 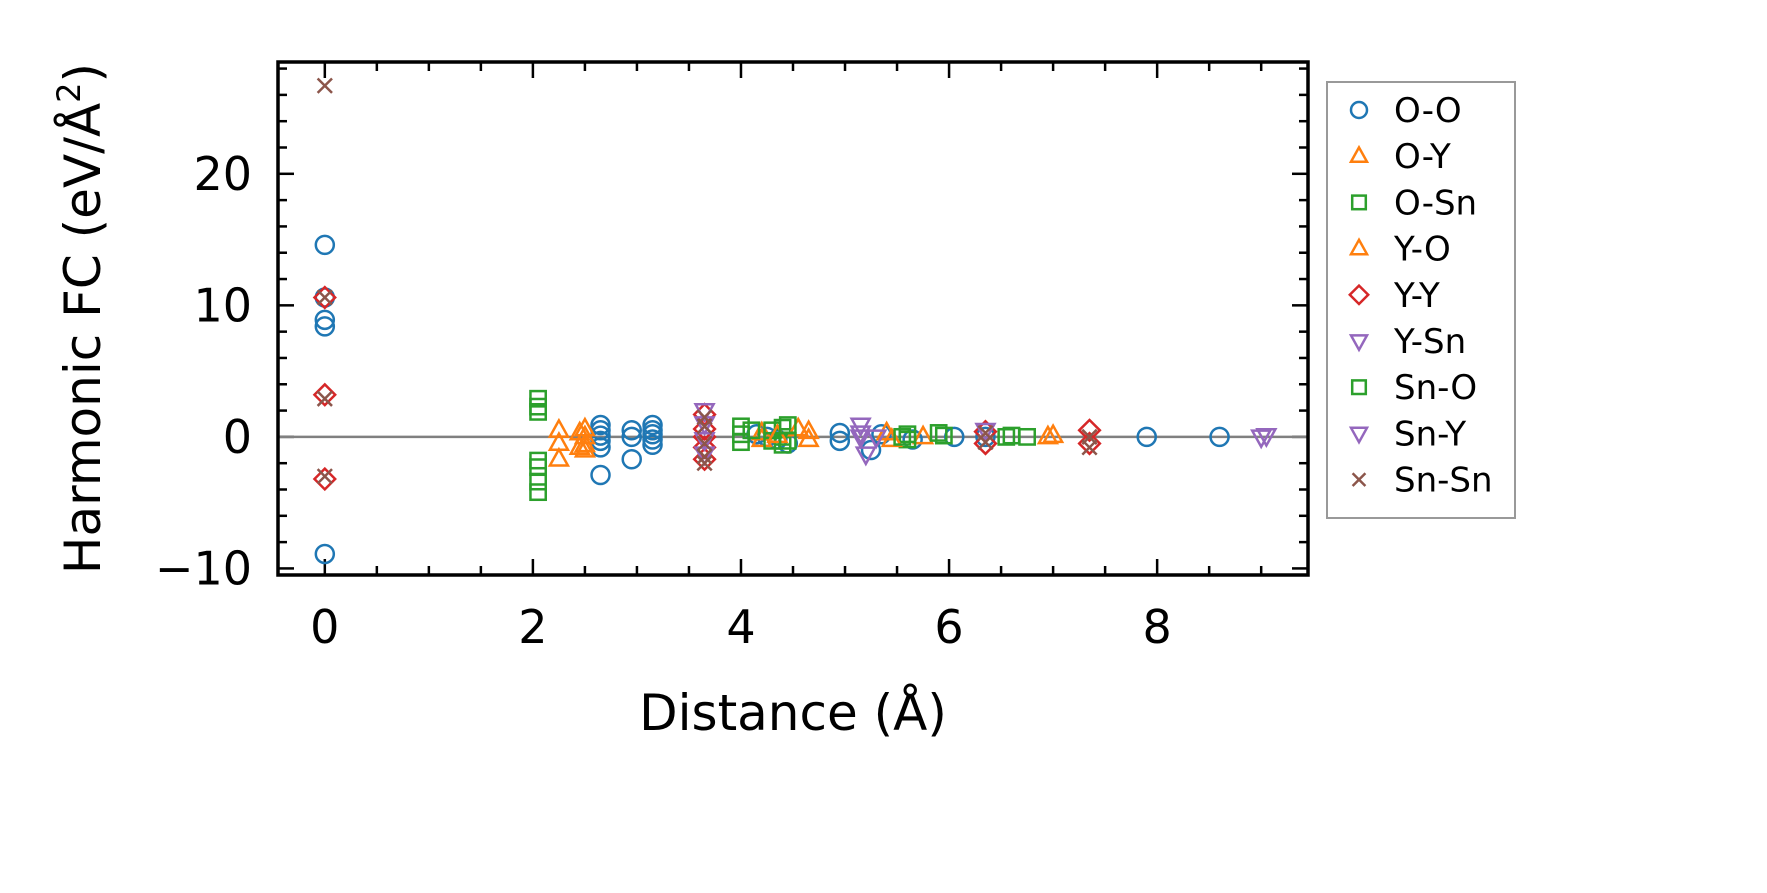 What do you see at coordinates (1359, 294) in the screenshot?
I see `legend-marker-y-y` at bounding box center [1359, 294].